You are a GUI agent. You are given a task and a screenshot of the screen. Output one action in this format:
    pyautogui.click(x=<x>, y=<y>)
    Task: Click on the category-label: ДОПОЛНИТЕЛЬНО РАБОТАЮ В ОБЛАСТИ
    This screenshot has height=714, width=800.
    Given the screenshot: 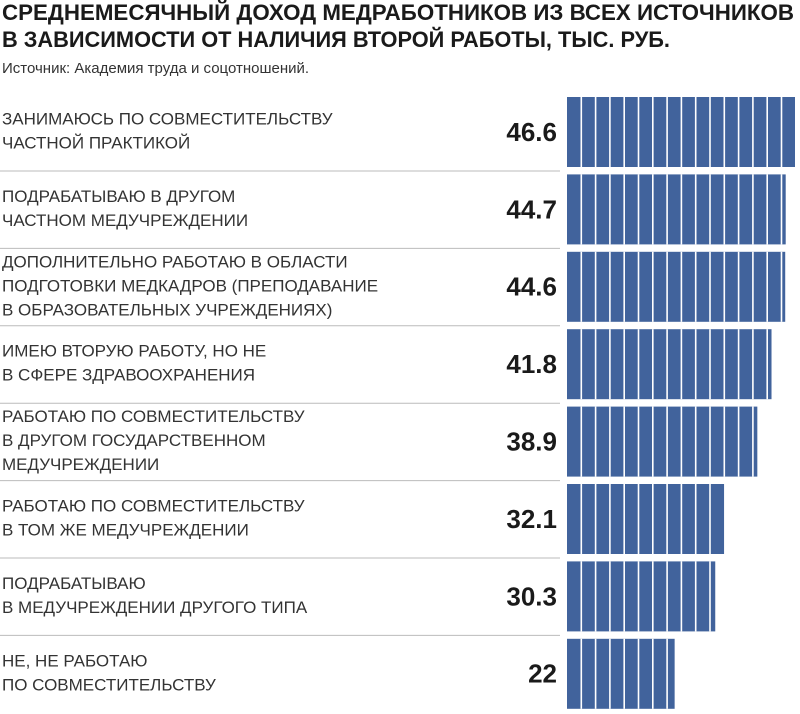 What is the action you would take?
    pyautogui.click(x=175, y=261)
    